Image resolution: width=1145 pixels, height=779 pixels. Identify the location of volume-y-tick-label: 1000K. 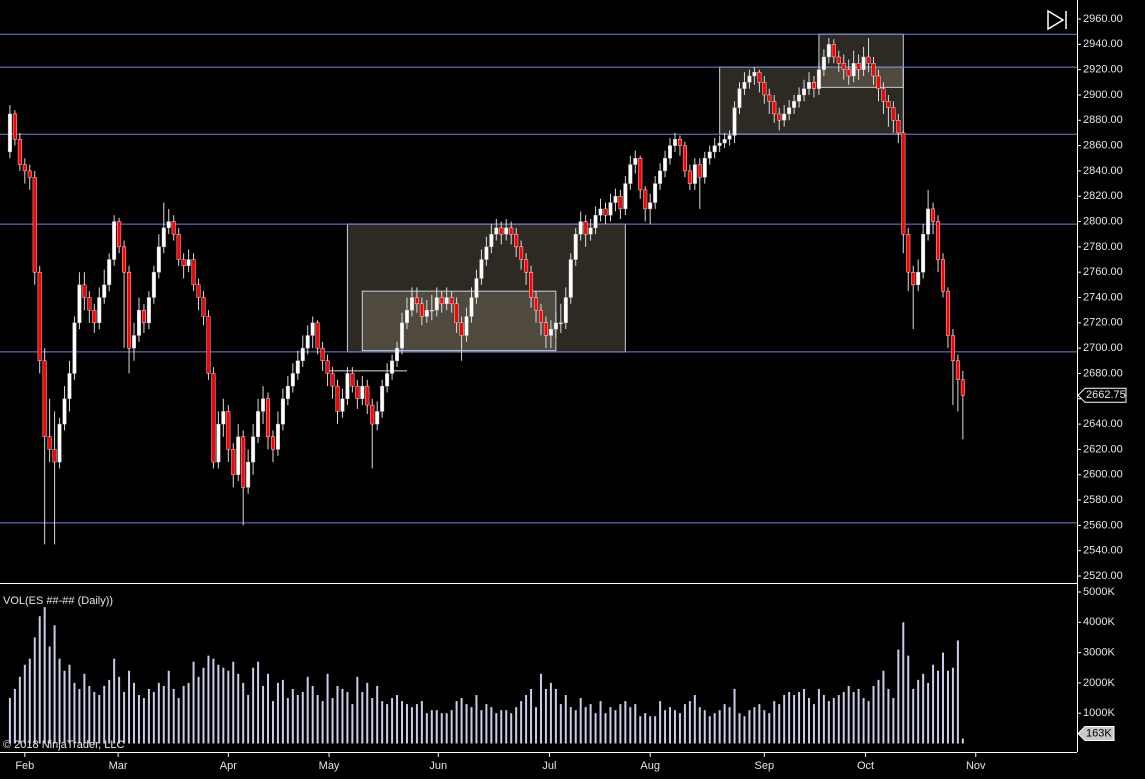
(1099, 713).